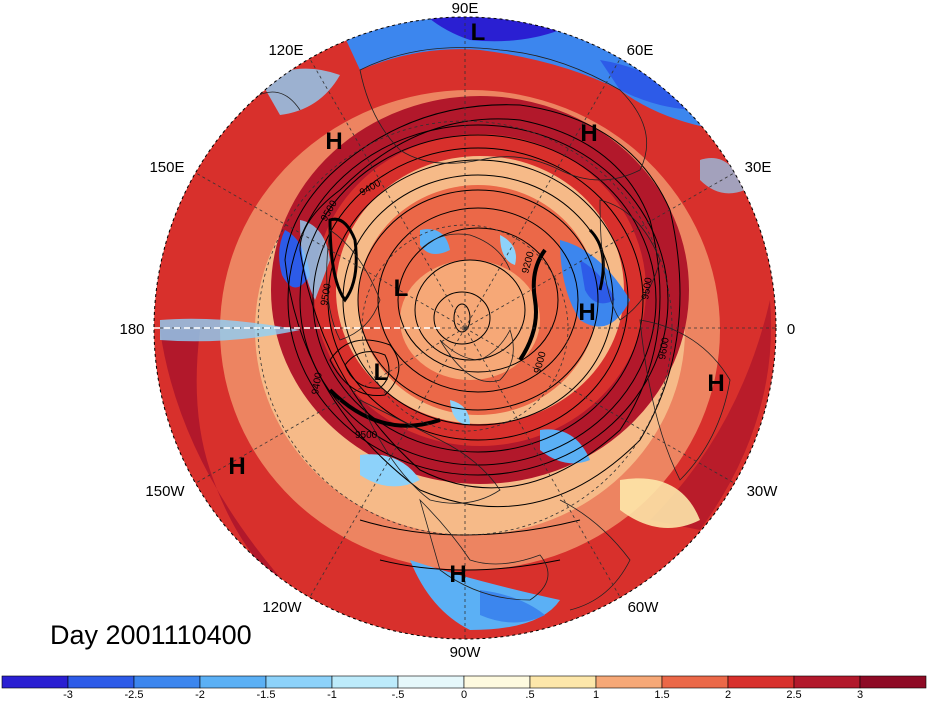 The height and width of the screenshot is (702, 928). I want to click on colorbar-tick-label: 3, so click(860, 695).